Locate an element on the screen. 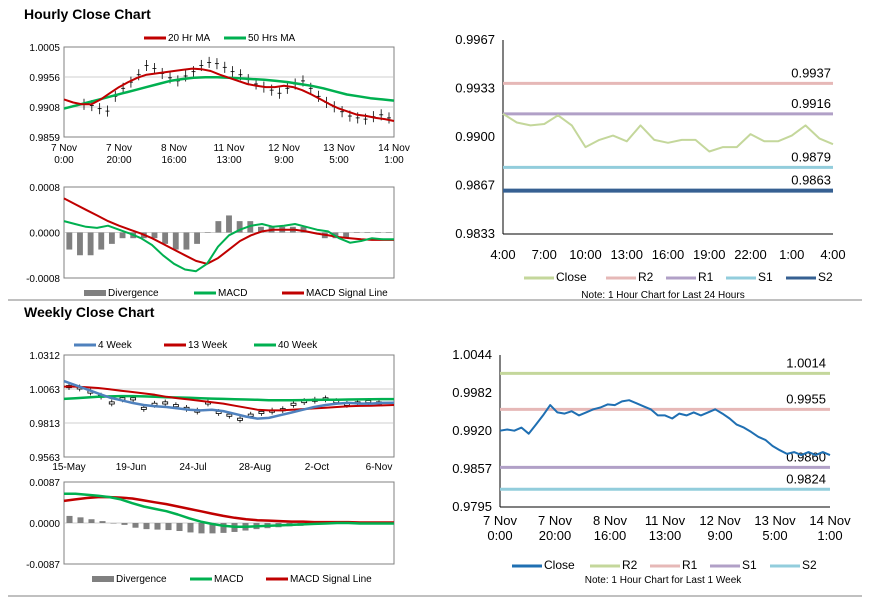  weekly-levels-x-tick-time: 13:00 is located at coordinates (665, 535).